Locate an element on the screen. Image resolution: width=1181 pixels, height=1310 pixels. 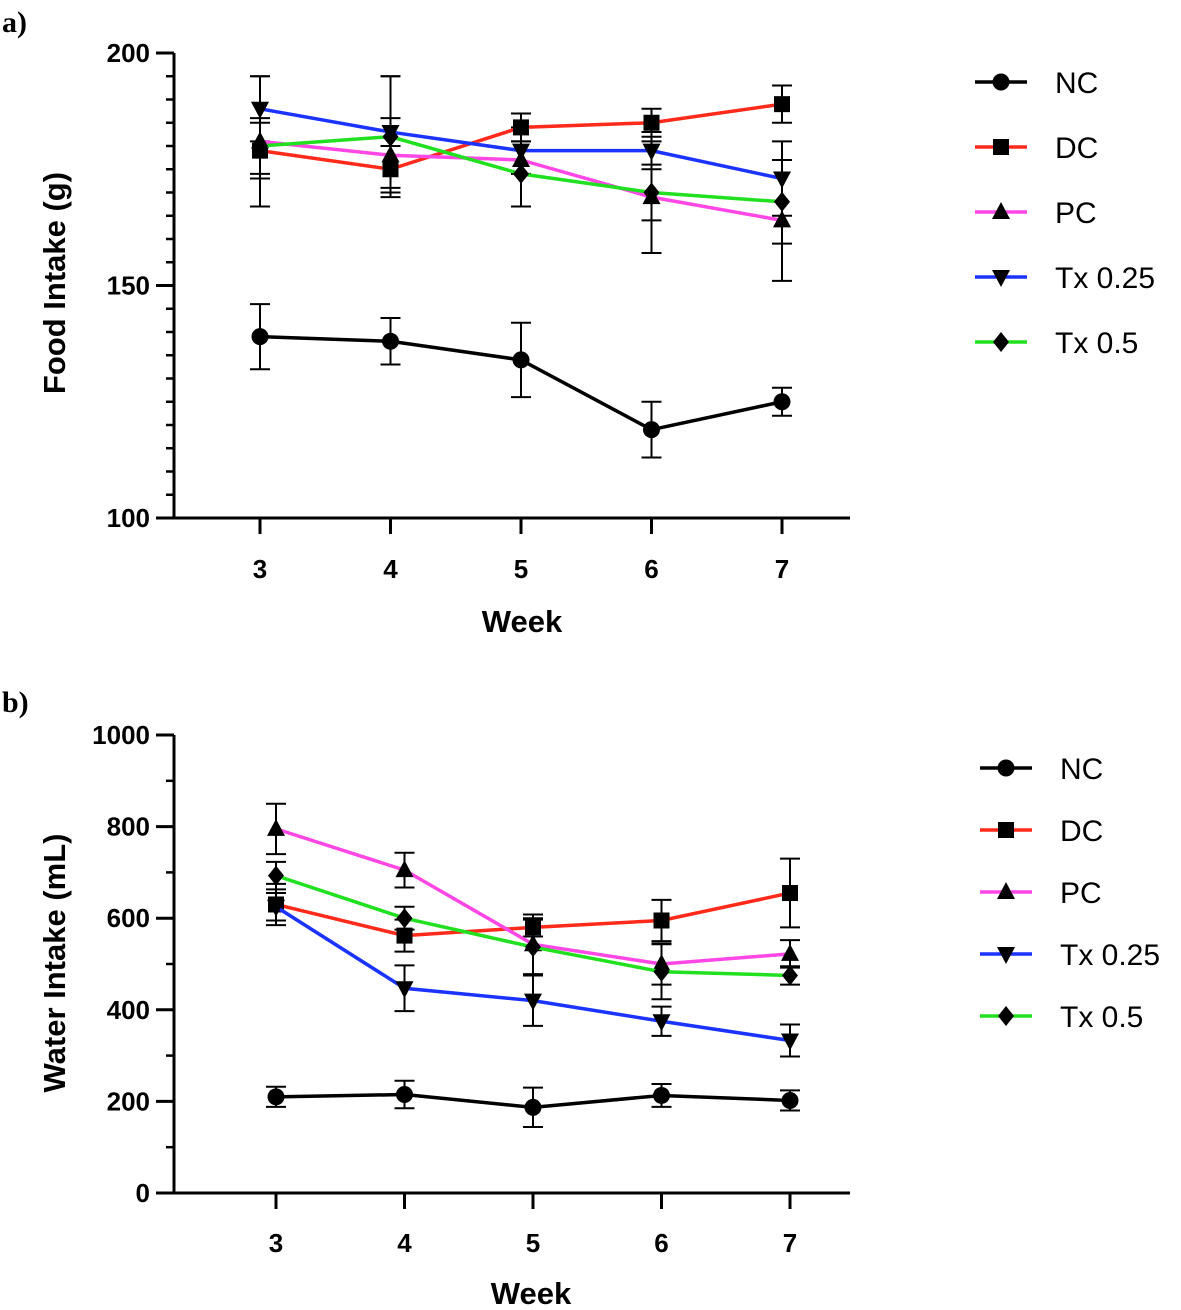
error-bars-nc is located at coordinates (521, 381).